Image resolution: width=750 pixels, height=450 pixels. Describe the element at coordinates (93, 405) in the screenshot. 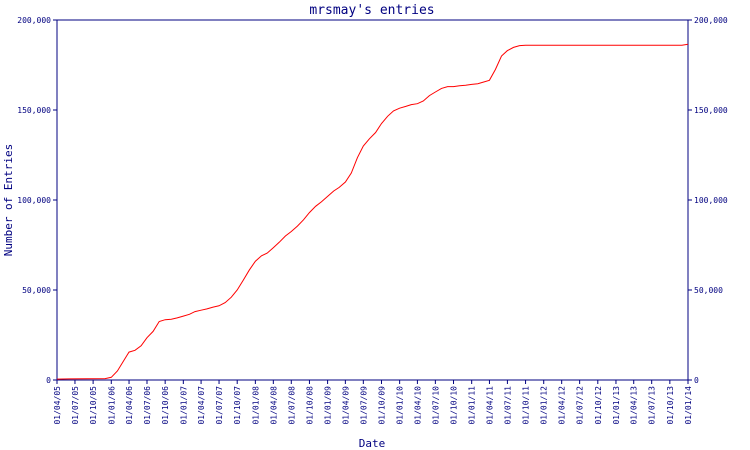

I see `x-tick-label: 01/10/05` at that location.